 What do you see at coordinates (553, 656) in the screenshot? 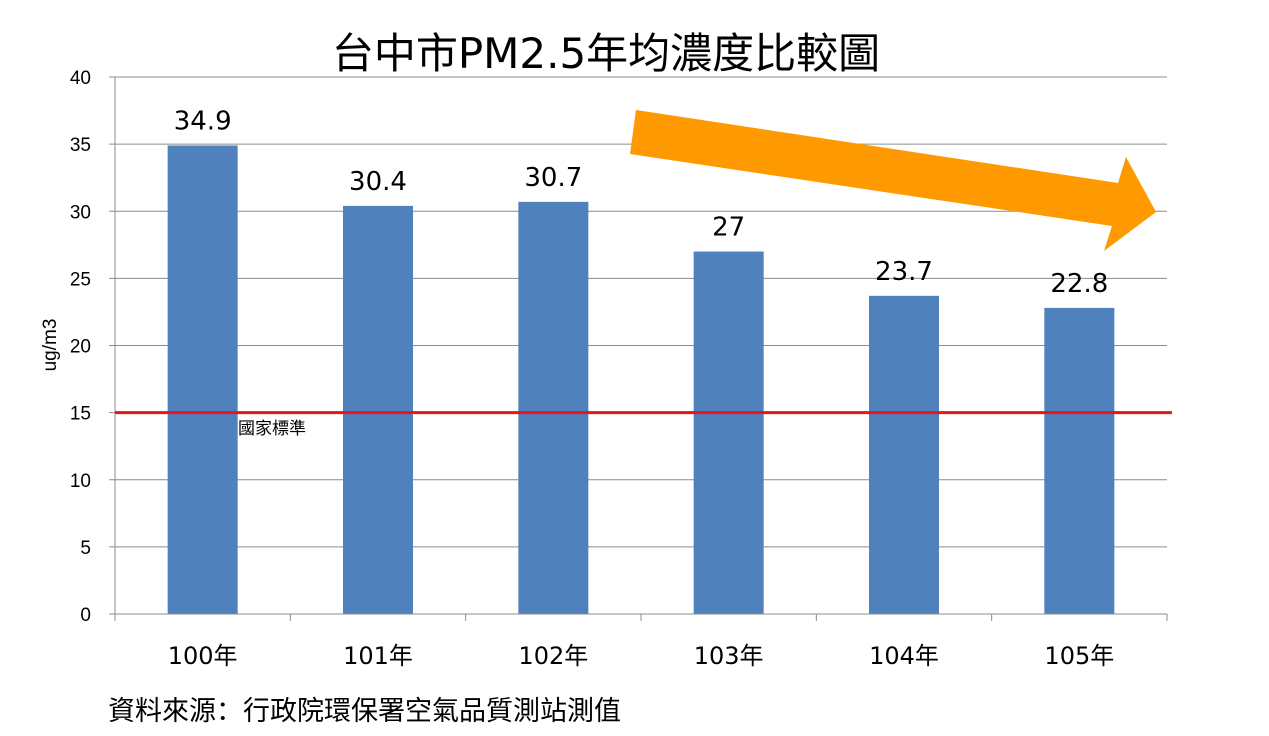
I see `x-tick-label: 102年` at bounding box center [553, 656].